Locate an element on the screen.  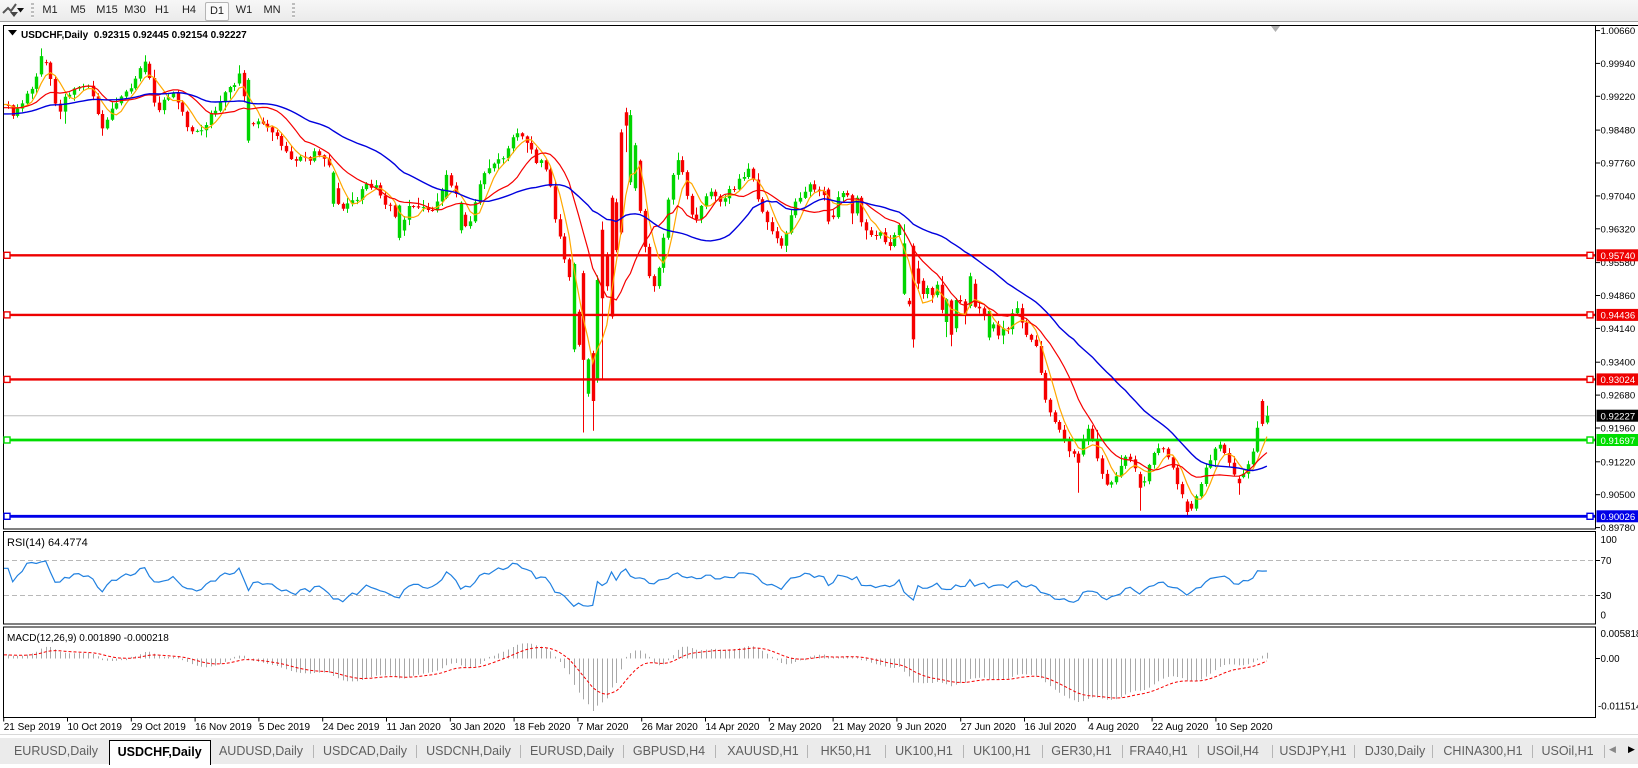
svg-text: 16 Jul 2020 is located at coordinates (1051, 727).